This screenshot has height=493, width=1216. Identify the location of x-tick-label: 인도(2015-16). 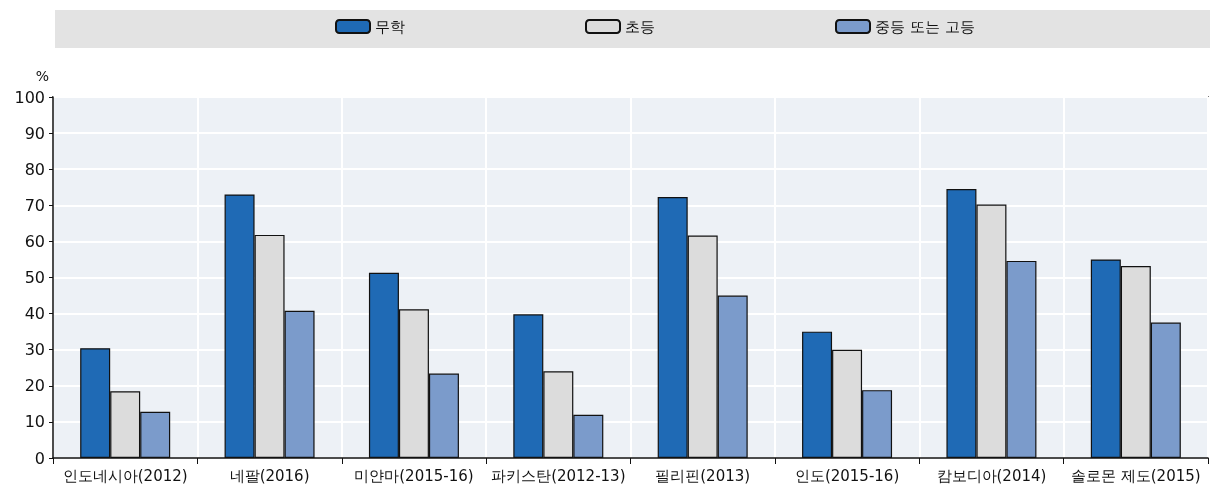
(847, 475).